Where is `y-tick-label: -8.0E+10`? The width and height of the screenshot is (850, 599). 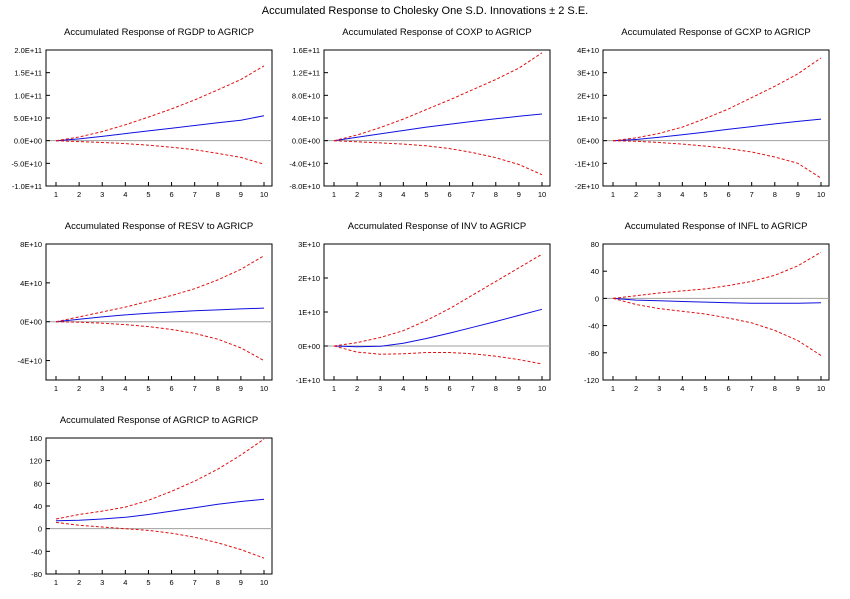
y-tick-label: -8.0E+10 is located at coordinates (304, 186).